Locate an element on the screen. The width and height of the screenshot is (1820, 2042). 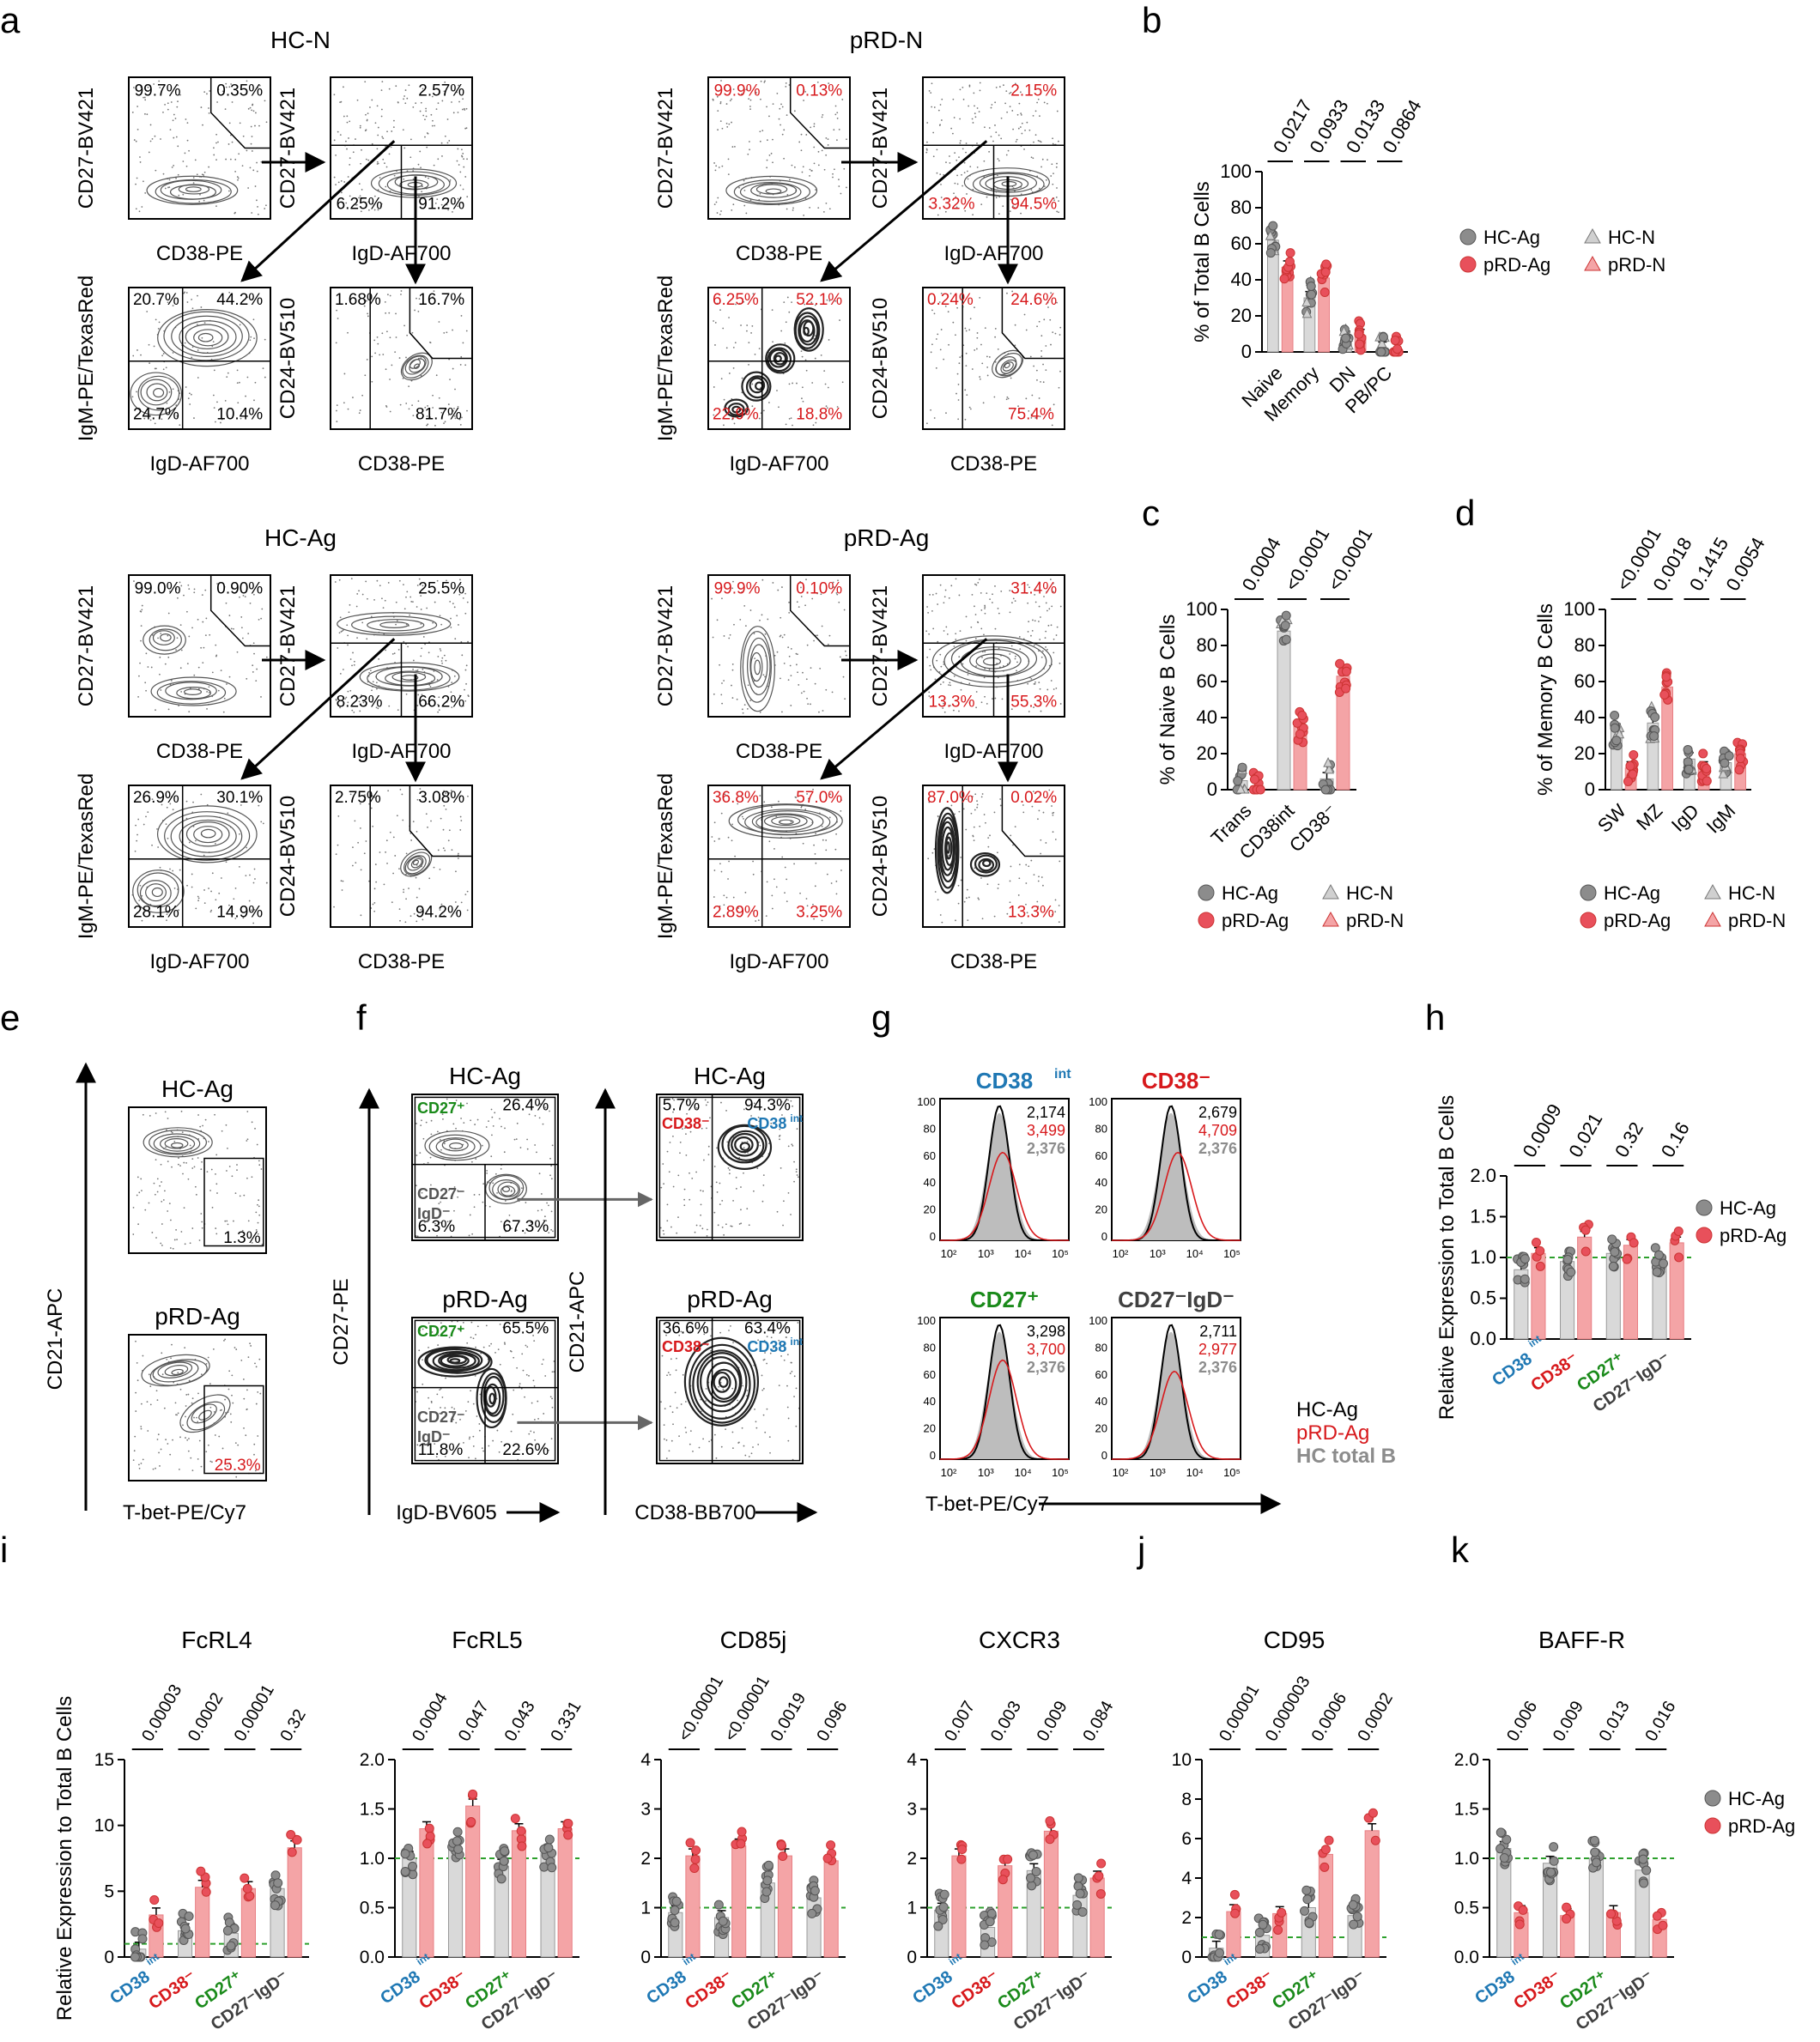
gate-percentage: 0.13% is located at coordinates (819, 91).